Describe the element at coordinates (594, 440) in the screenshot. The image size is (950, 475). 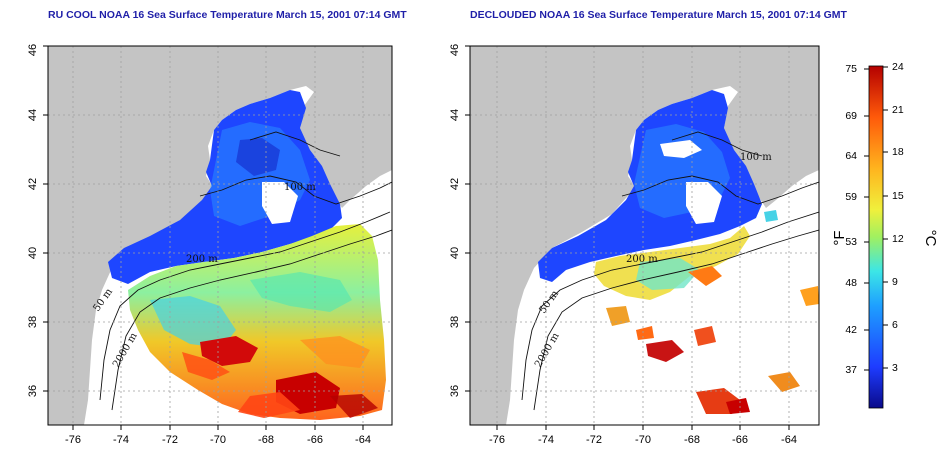
I see `right-lon-tick-label: -72` at that location.